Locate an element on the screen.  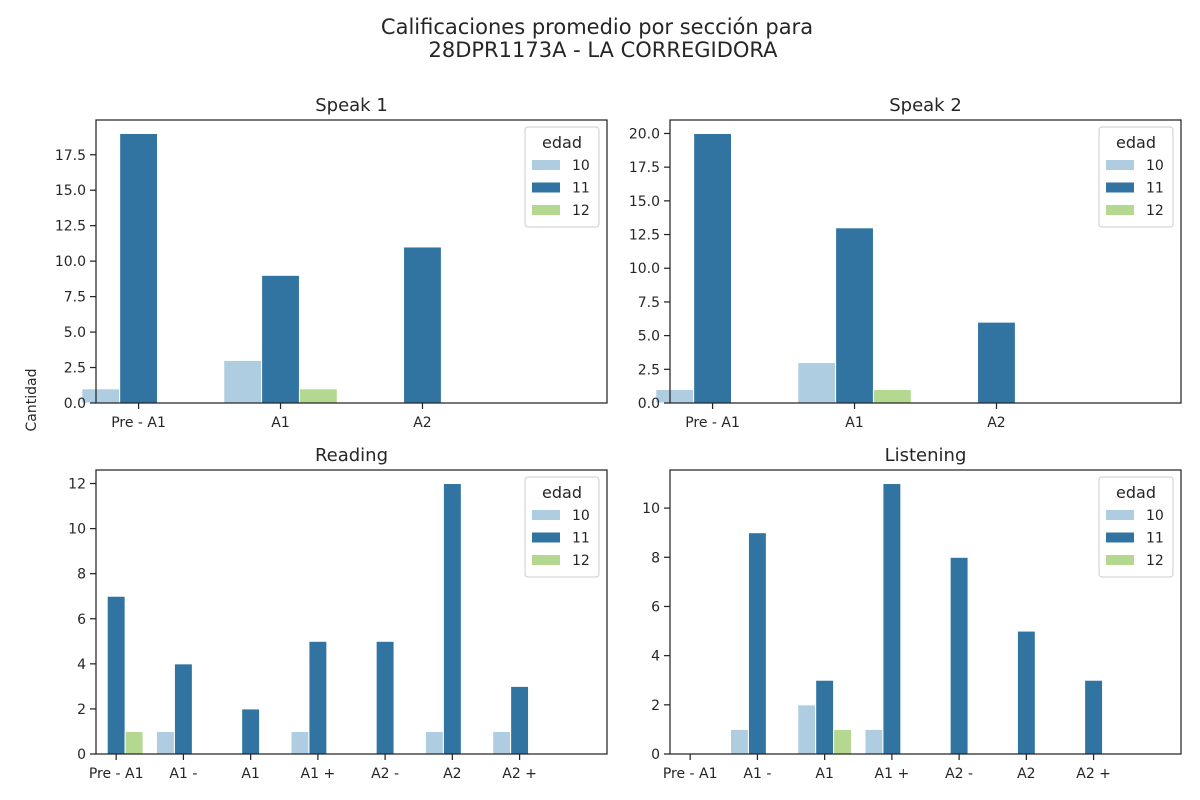
y-tick-label: 12.5 is located at coordinates (644, 236).